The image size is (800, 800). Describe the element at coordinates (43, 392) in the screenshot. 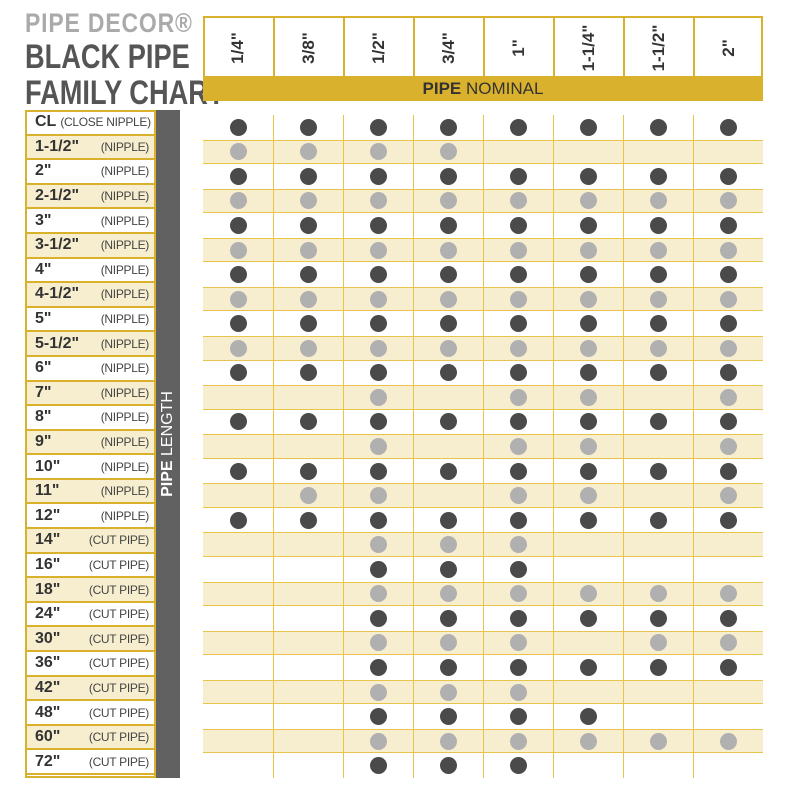

I see `row-size: 7"` at that location.